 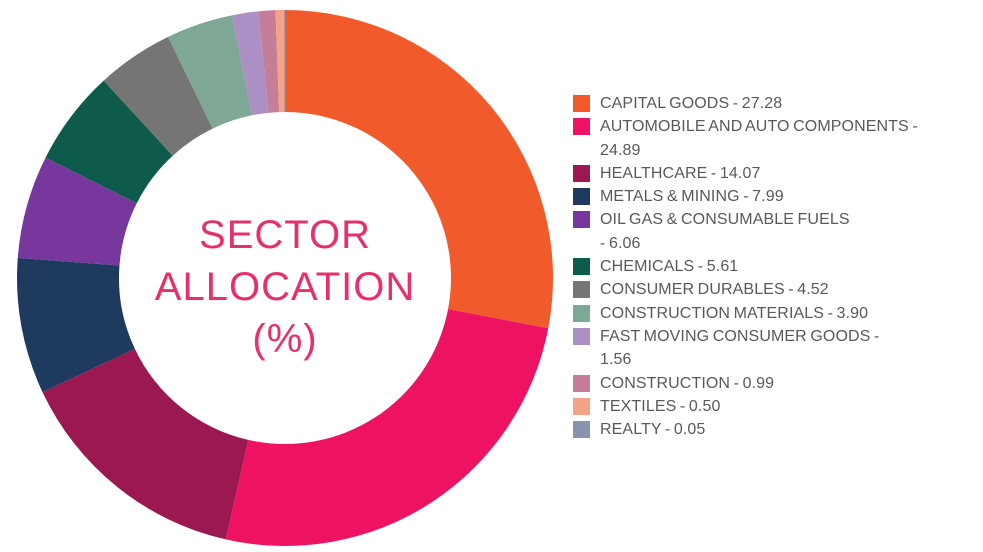 I want to click on donut-slice-construction-materials, so click(x=210, y=72).